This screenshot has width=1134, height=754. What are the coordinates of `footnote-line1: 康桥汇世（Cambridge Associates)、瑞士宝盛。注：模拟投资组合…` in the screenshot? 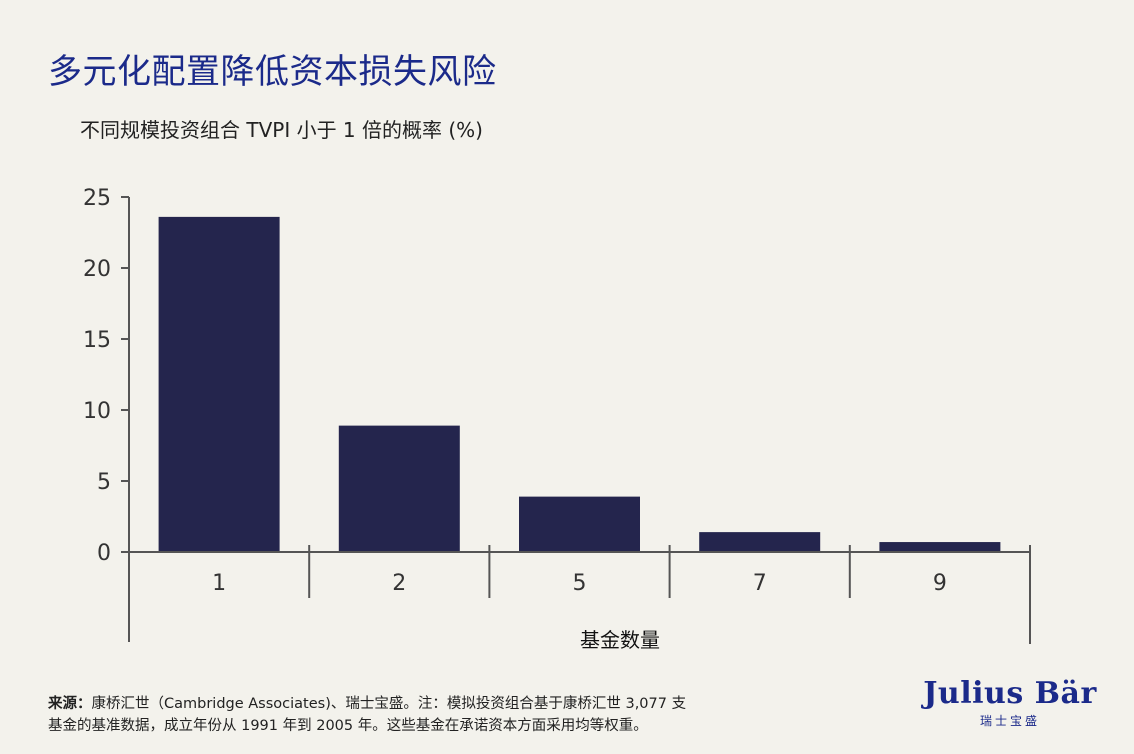 It's located at (389, 704).